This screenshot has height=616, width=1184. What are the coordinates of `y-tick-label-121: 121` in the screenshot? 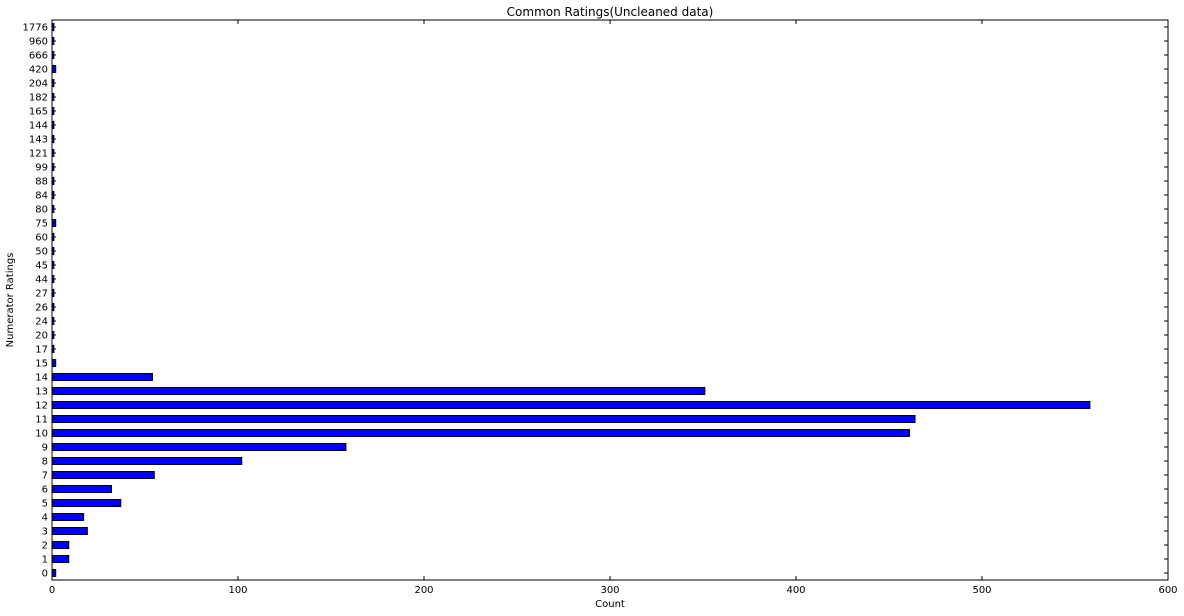 It's located at (38, 154).